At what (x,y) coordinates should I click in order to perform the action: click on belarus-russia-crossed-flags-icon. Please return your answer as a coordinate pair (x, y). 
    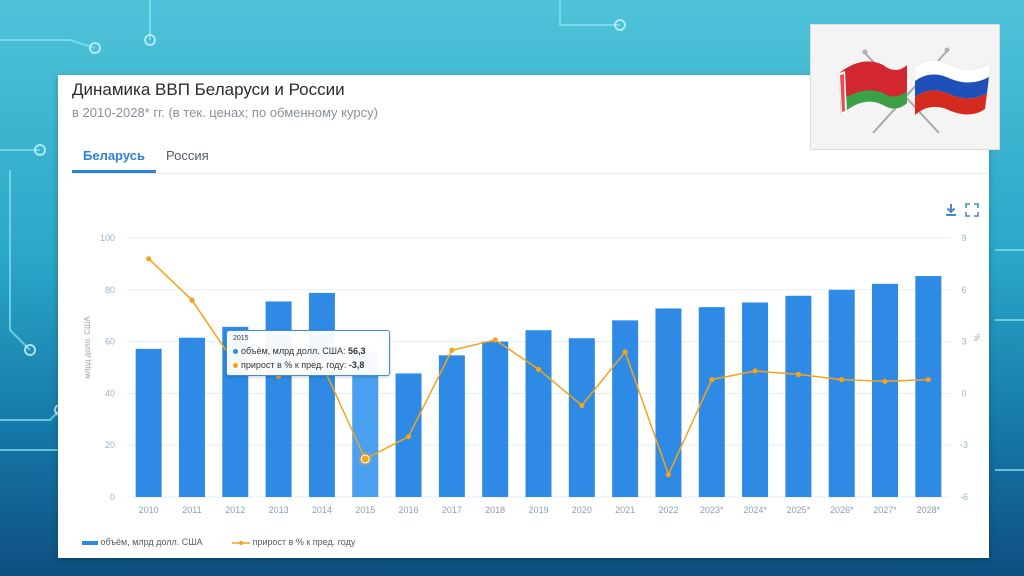
    Looking at the image, I should click on (915, 90).